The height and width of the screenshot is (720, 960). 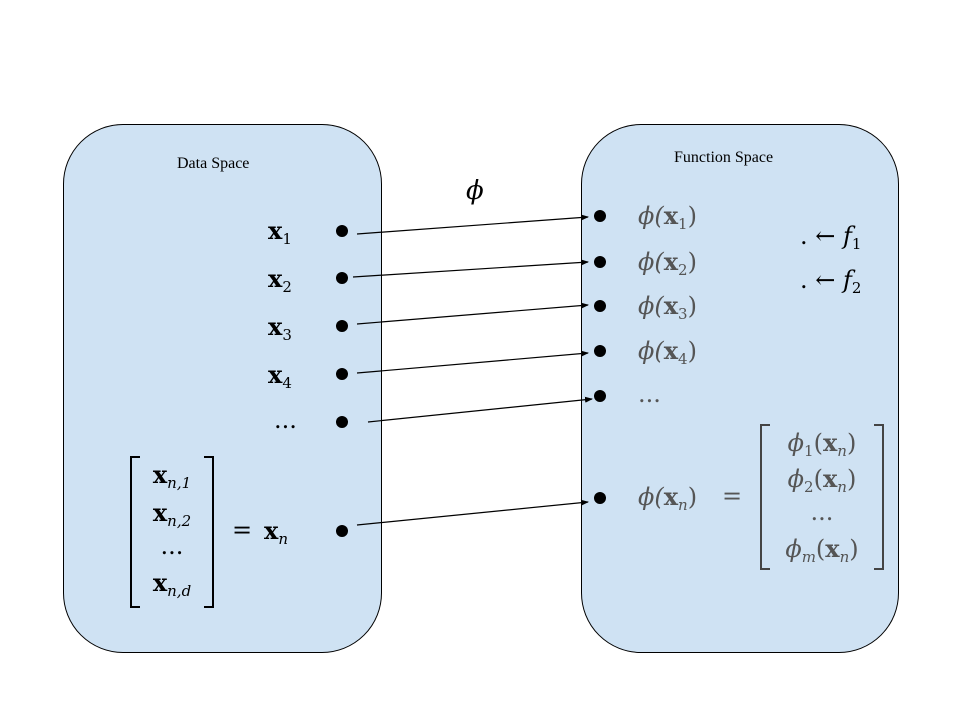 I want to click on right-dot-n, so click(x=600, y=498).